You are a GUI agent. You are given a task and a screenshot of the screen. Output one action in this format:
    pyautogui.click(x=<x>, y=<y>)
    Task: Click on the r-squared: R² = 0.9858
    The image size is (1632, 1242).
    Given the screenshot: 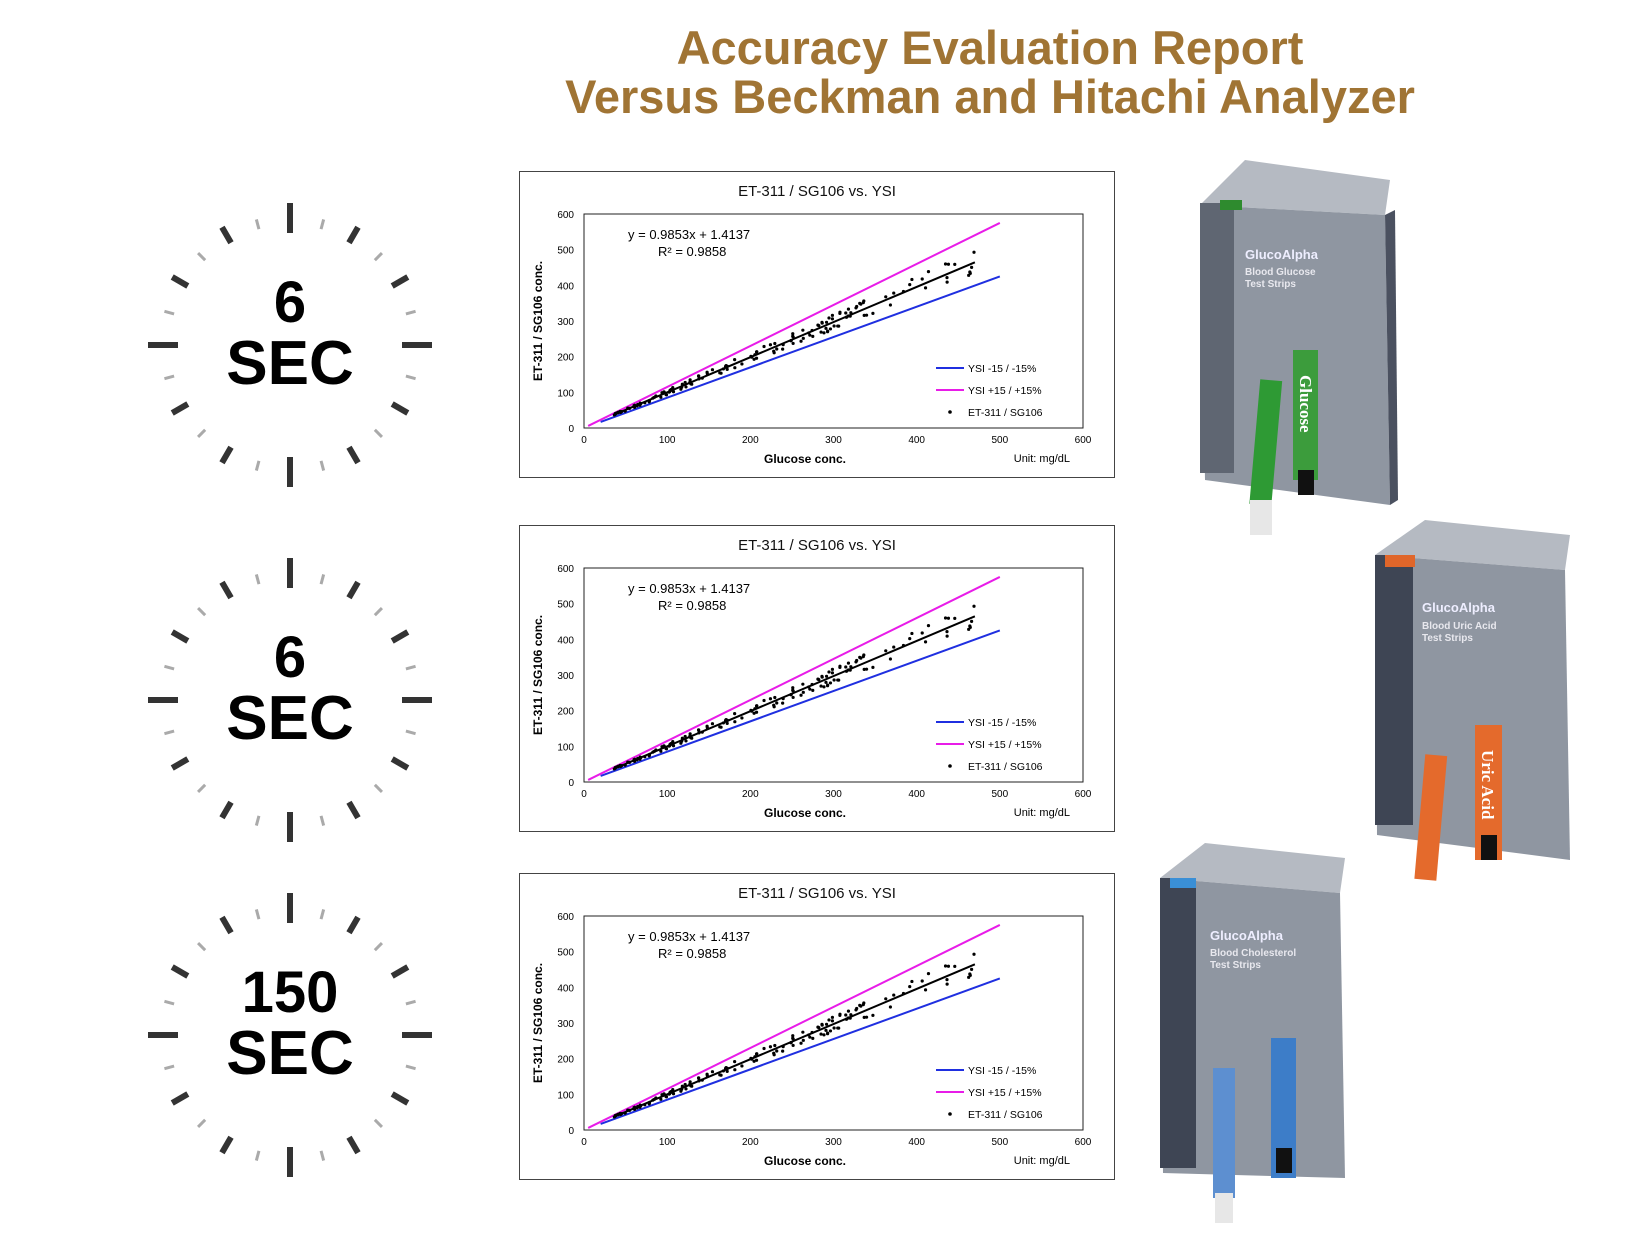 What is the action you would take?
    pyautogui.click(x=692, y=605)
    